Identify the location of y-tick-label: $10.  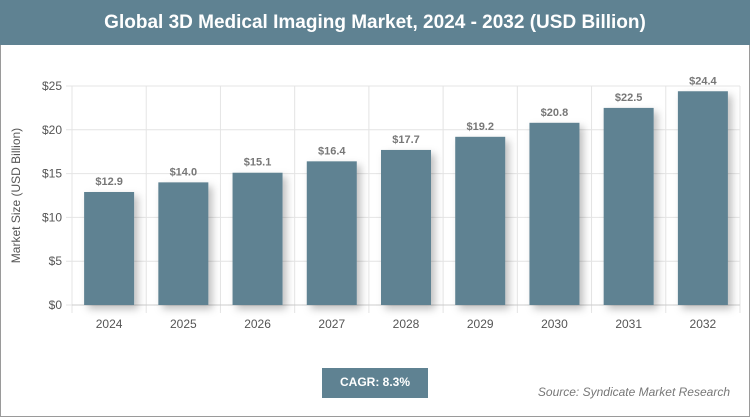
(52, 217).